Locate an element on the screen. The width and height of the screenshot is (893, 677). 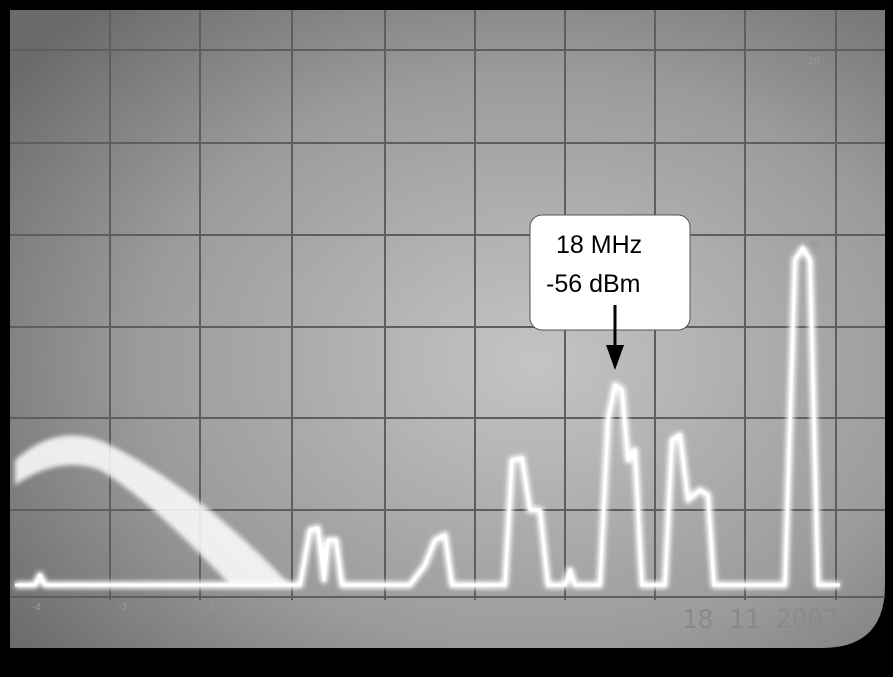
y-scale: -20 -30 -40 is located at coordinates (812, 153).